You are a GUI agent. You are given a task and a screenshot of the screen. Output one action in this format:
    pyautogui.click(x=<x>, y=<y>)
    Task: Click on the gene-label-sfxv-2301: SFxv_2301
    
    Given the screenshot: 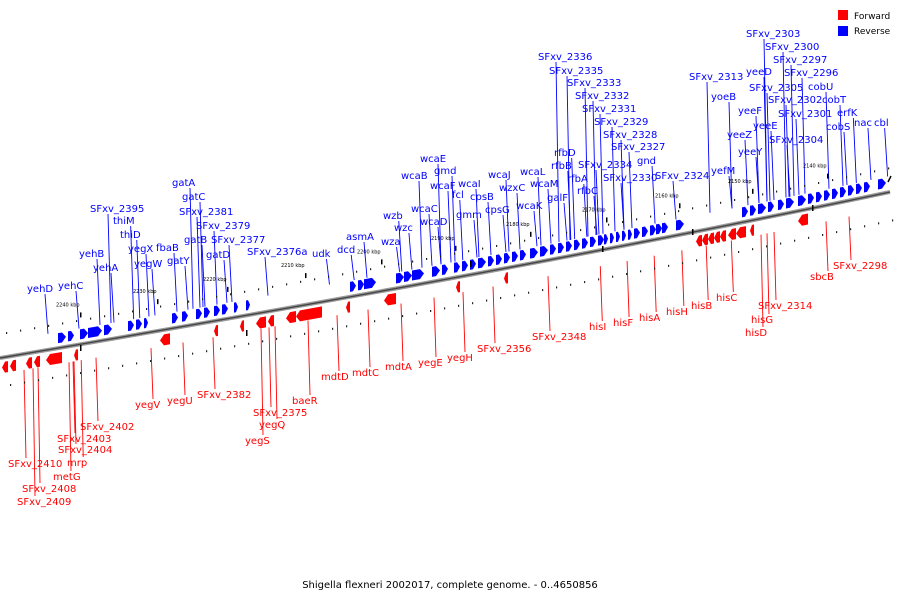 What is the action you would take?
    pyautogui.click(x=805, y=114)
    